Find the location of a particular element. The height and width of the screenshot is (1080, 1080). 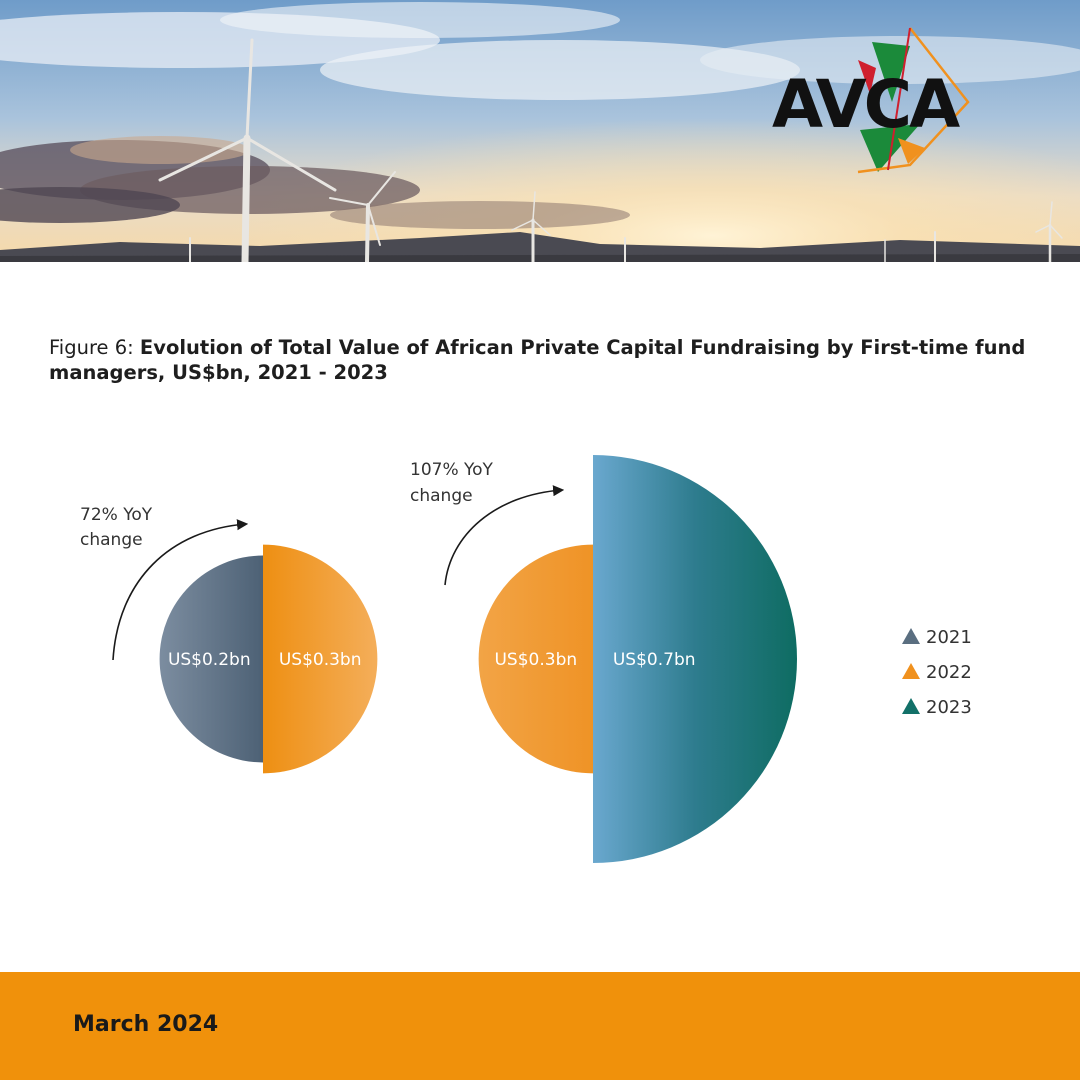

half-circle-2021 is located at coordinates (211, 659).